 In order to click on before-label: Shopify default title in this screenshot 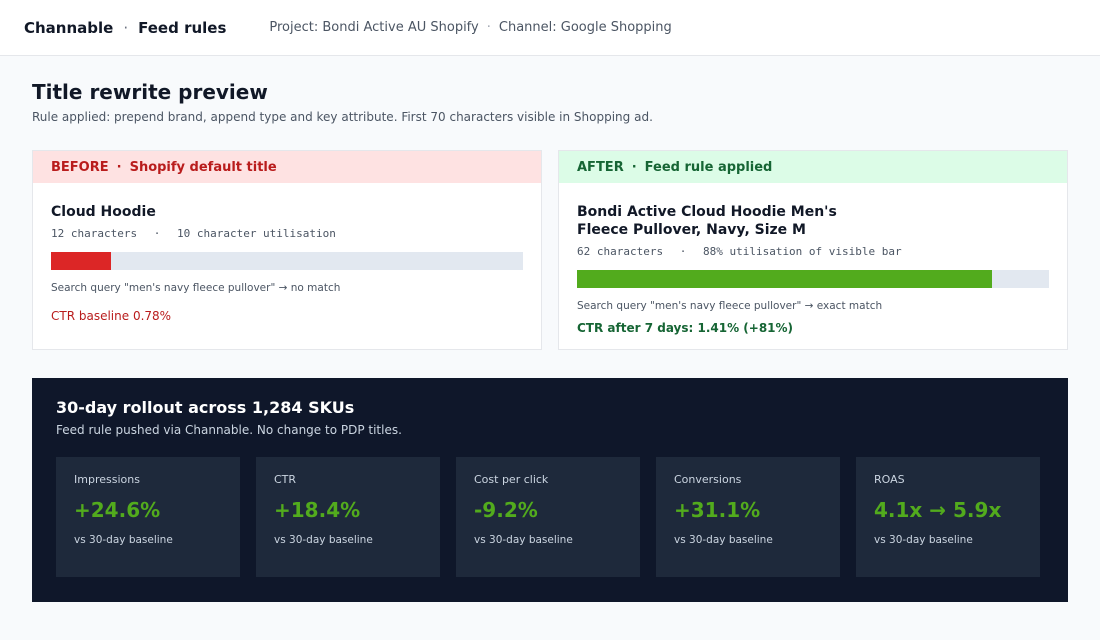, I will do `click(203, 167)`.